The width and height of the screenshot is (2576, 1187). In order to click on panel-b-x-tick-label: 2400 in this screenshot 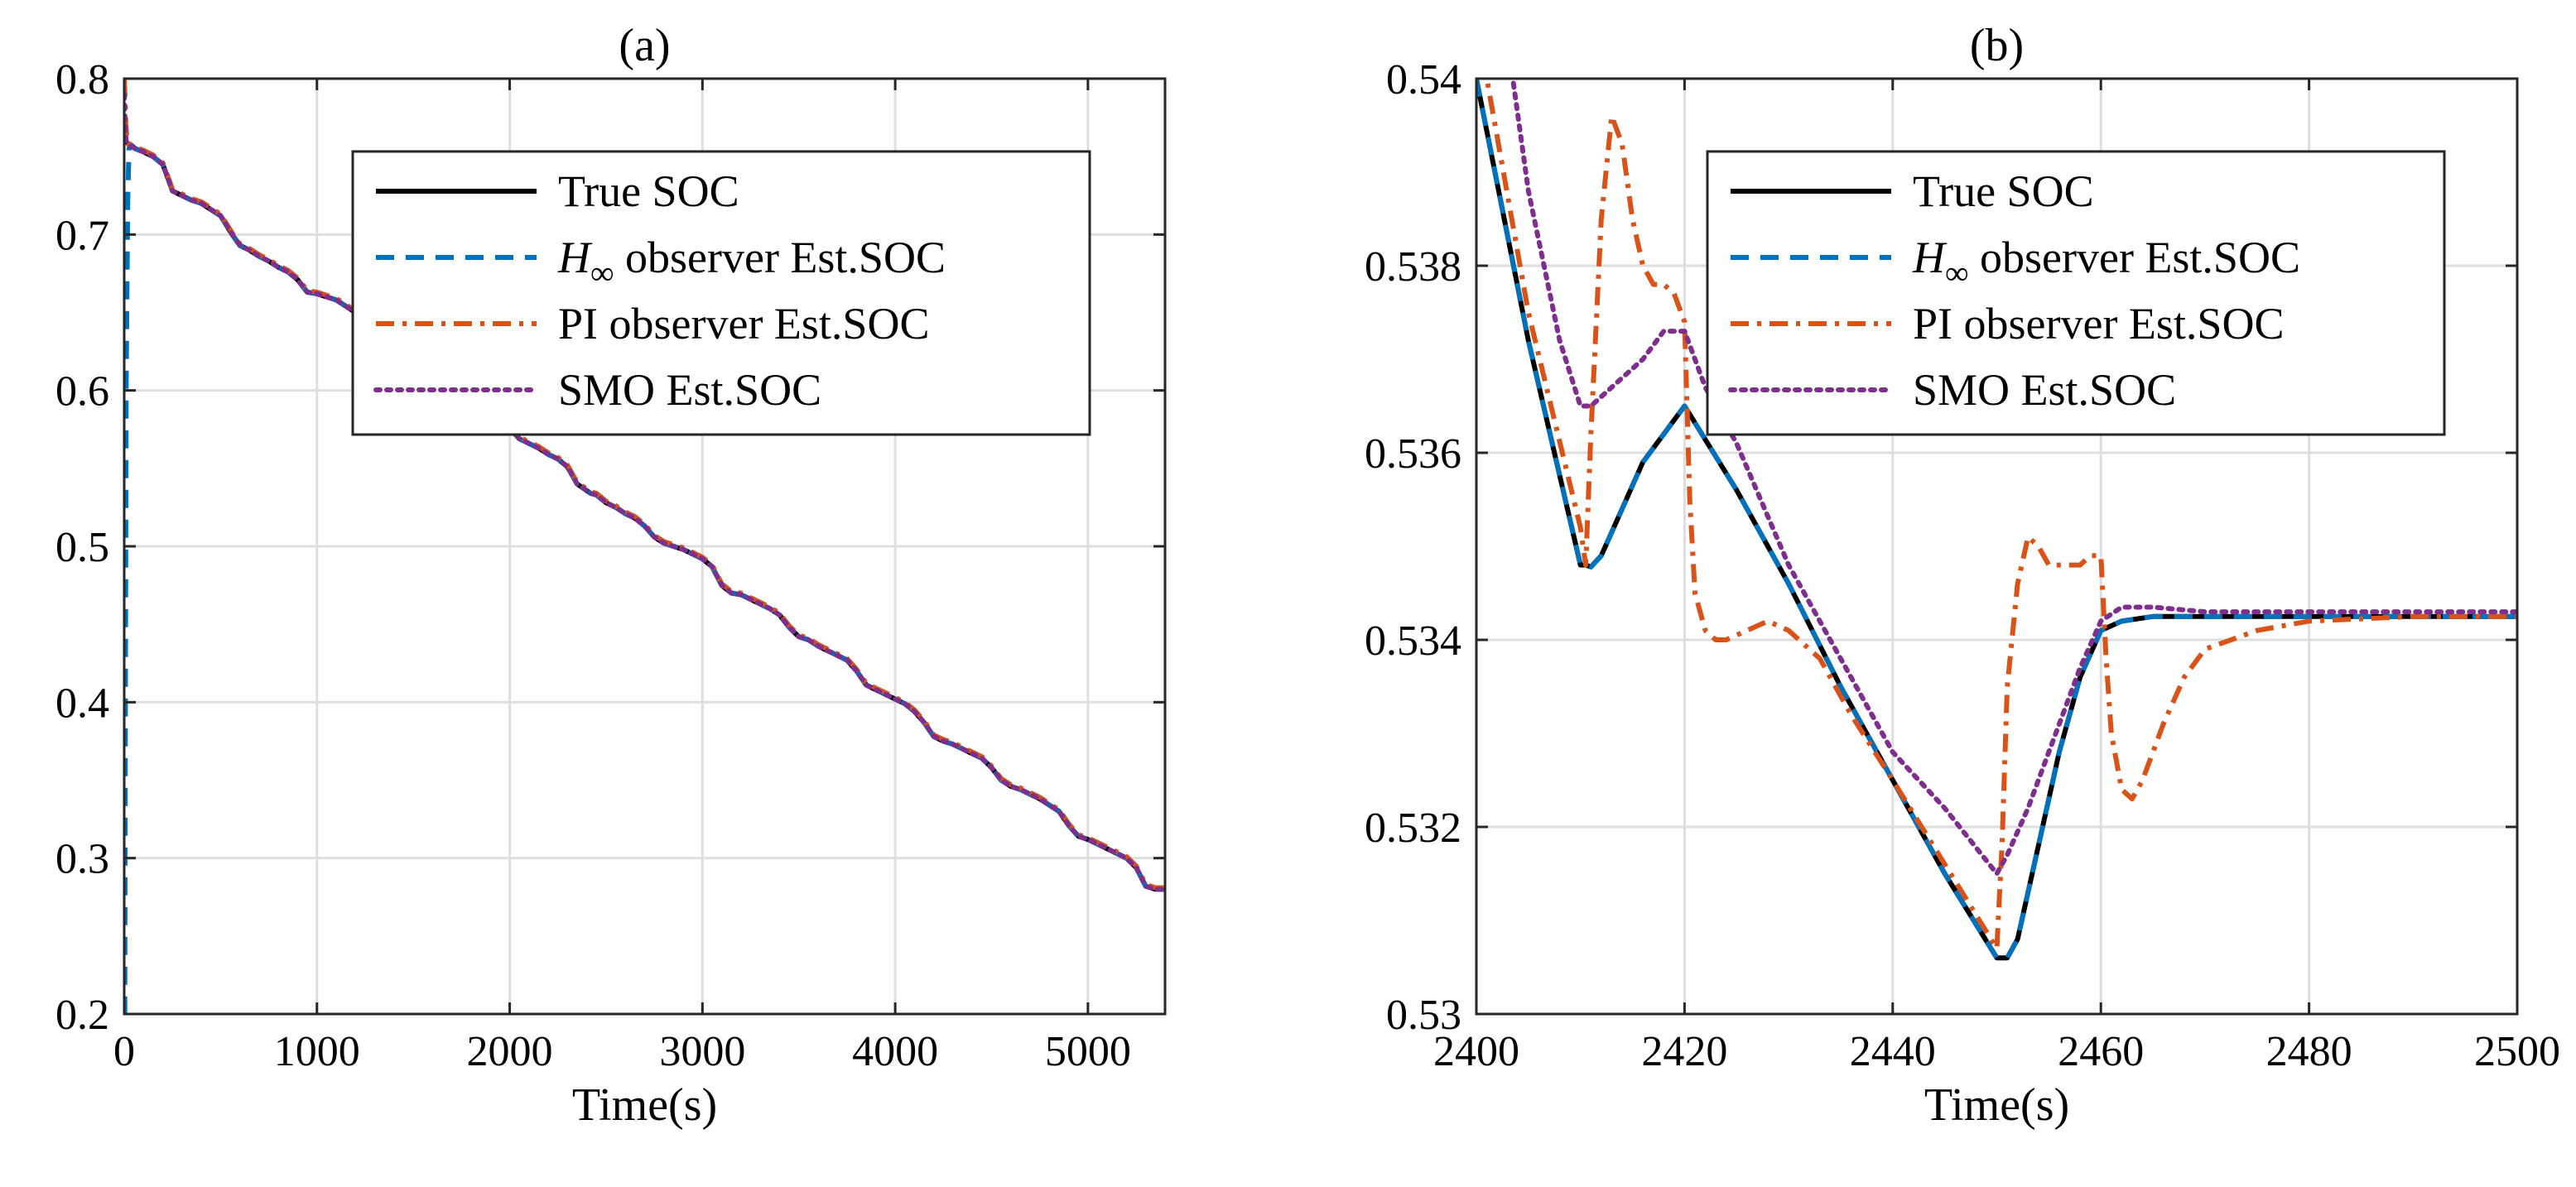, I will do `click(1476, 1051)`.